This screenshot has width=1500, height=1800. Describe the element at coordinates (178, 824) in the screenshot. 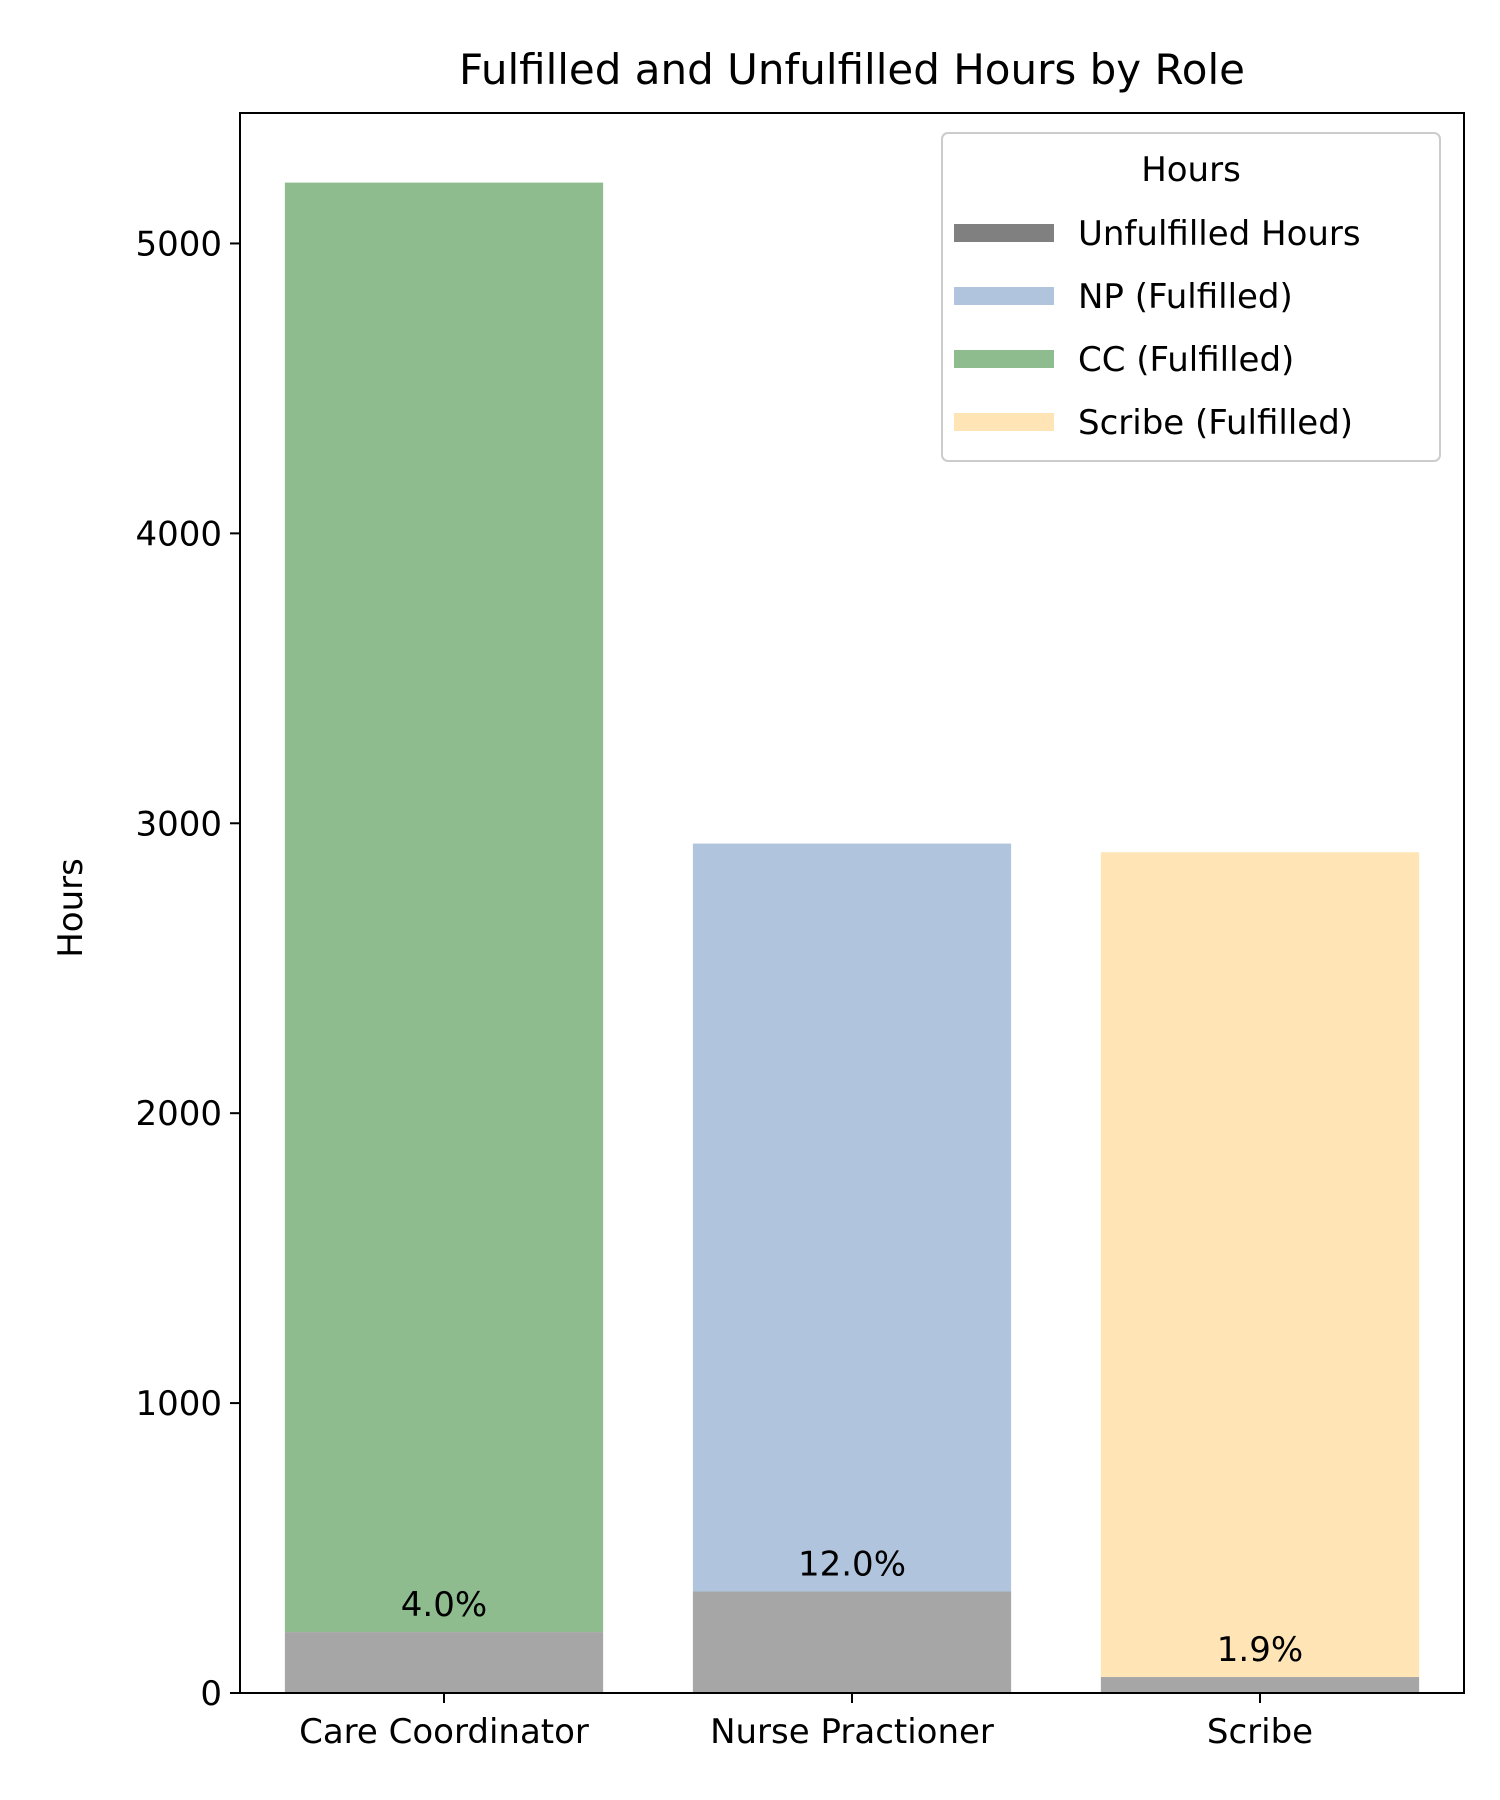

I see `y-tick-label-4: 3000` at that location.